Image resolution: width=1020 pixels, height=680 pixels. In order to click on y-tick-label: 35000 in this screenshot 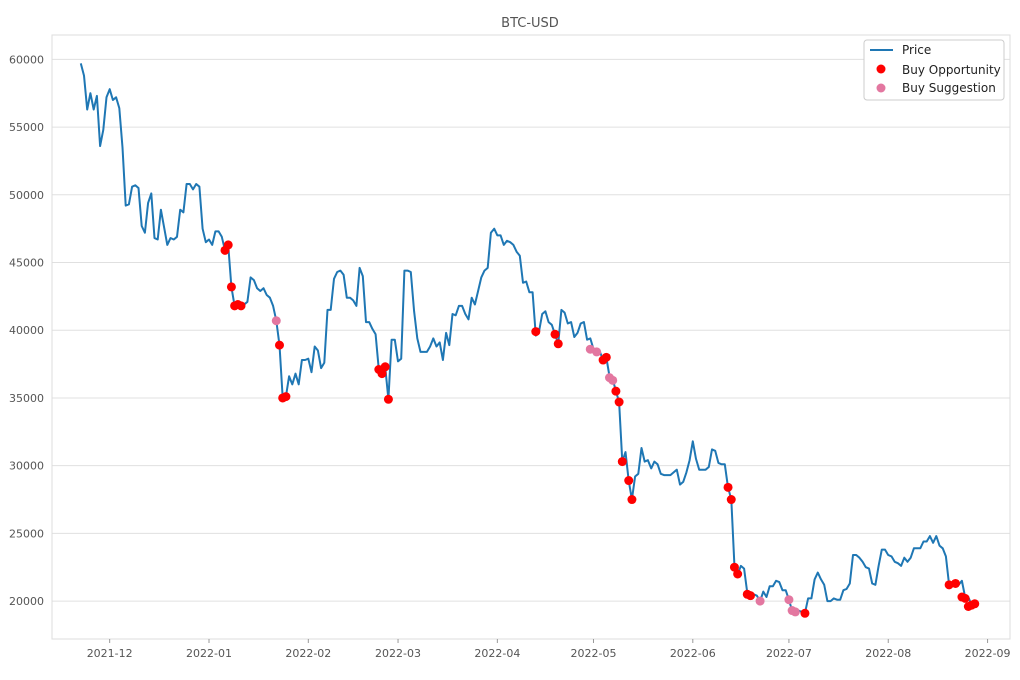, I will do `click(26, 398)`.